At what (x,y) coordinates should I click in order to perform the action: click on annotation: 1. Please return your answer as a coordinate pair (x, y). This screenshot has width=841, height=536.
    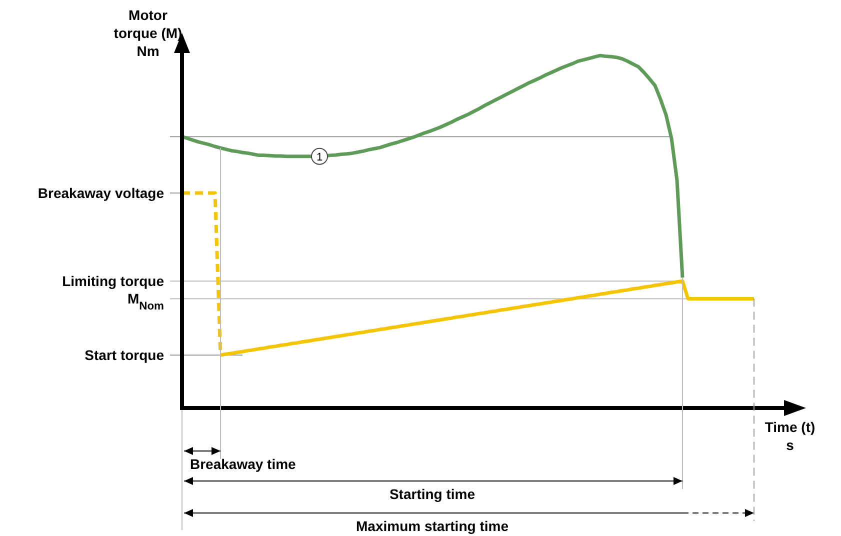
    Looking at the image, I should click on (319, 157).